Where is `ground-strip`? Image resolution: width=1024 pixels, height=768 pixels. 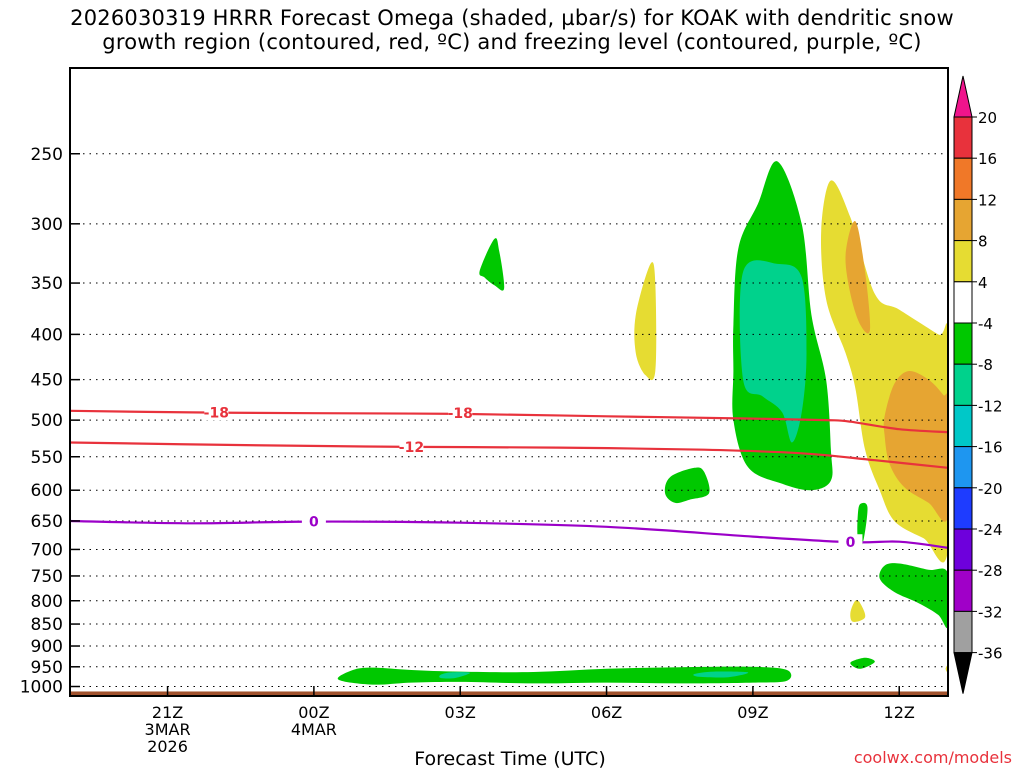
ground-strip is located at coordinates (509, 693).